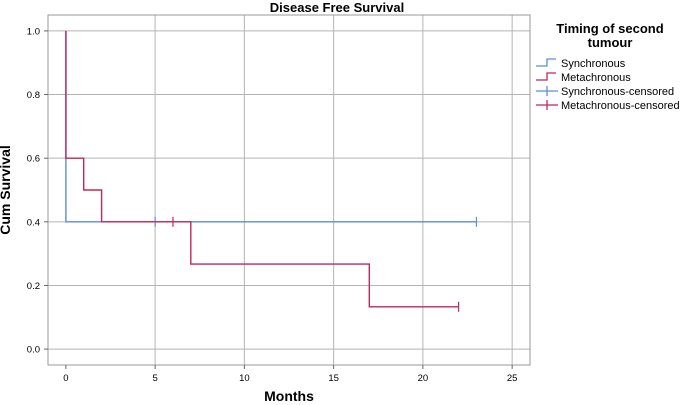 The width and height of the screenshot is (685, 405). Describe the element at coordinates (333, 378) in the screenshot. I see `x-tick-label: 15` at that location.